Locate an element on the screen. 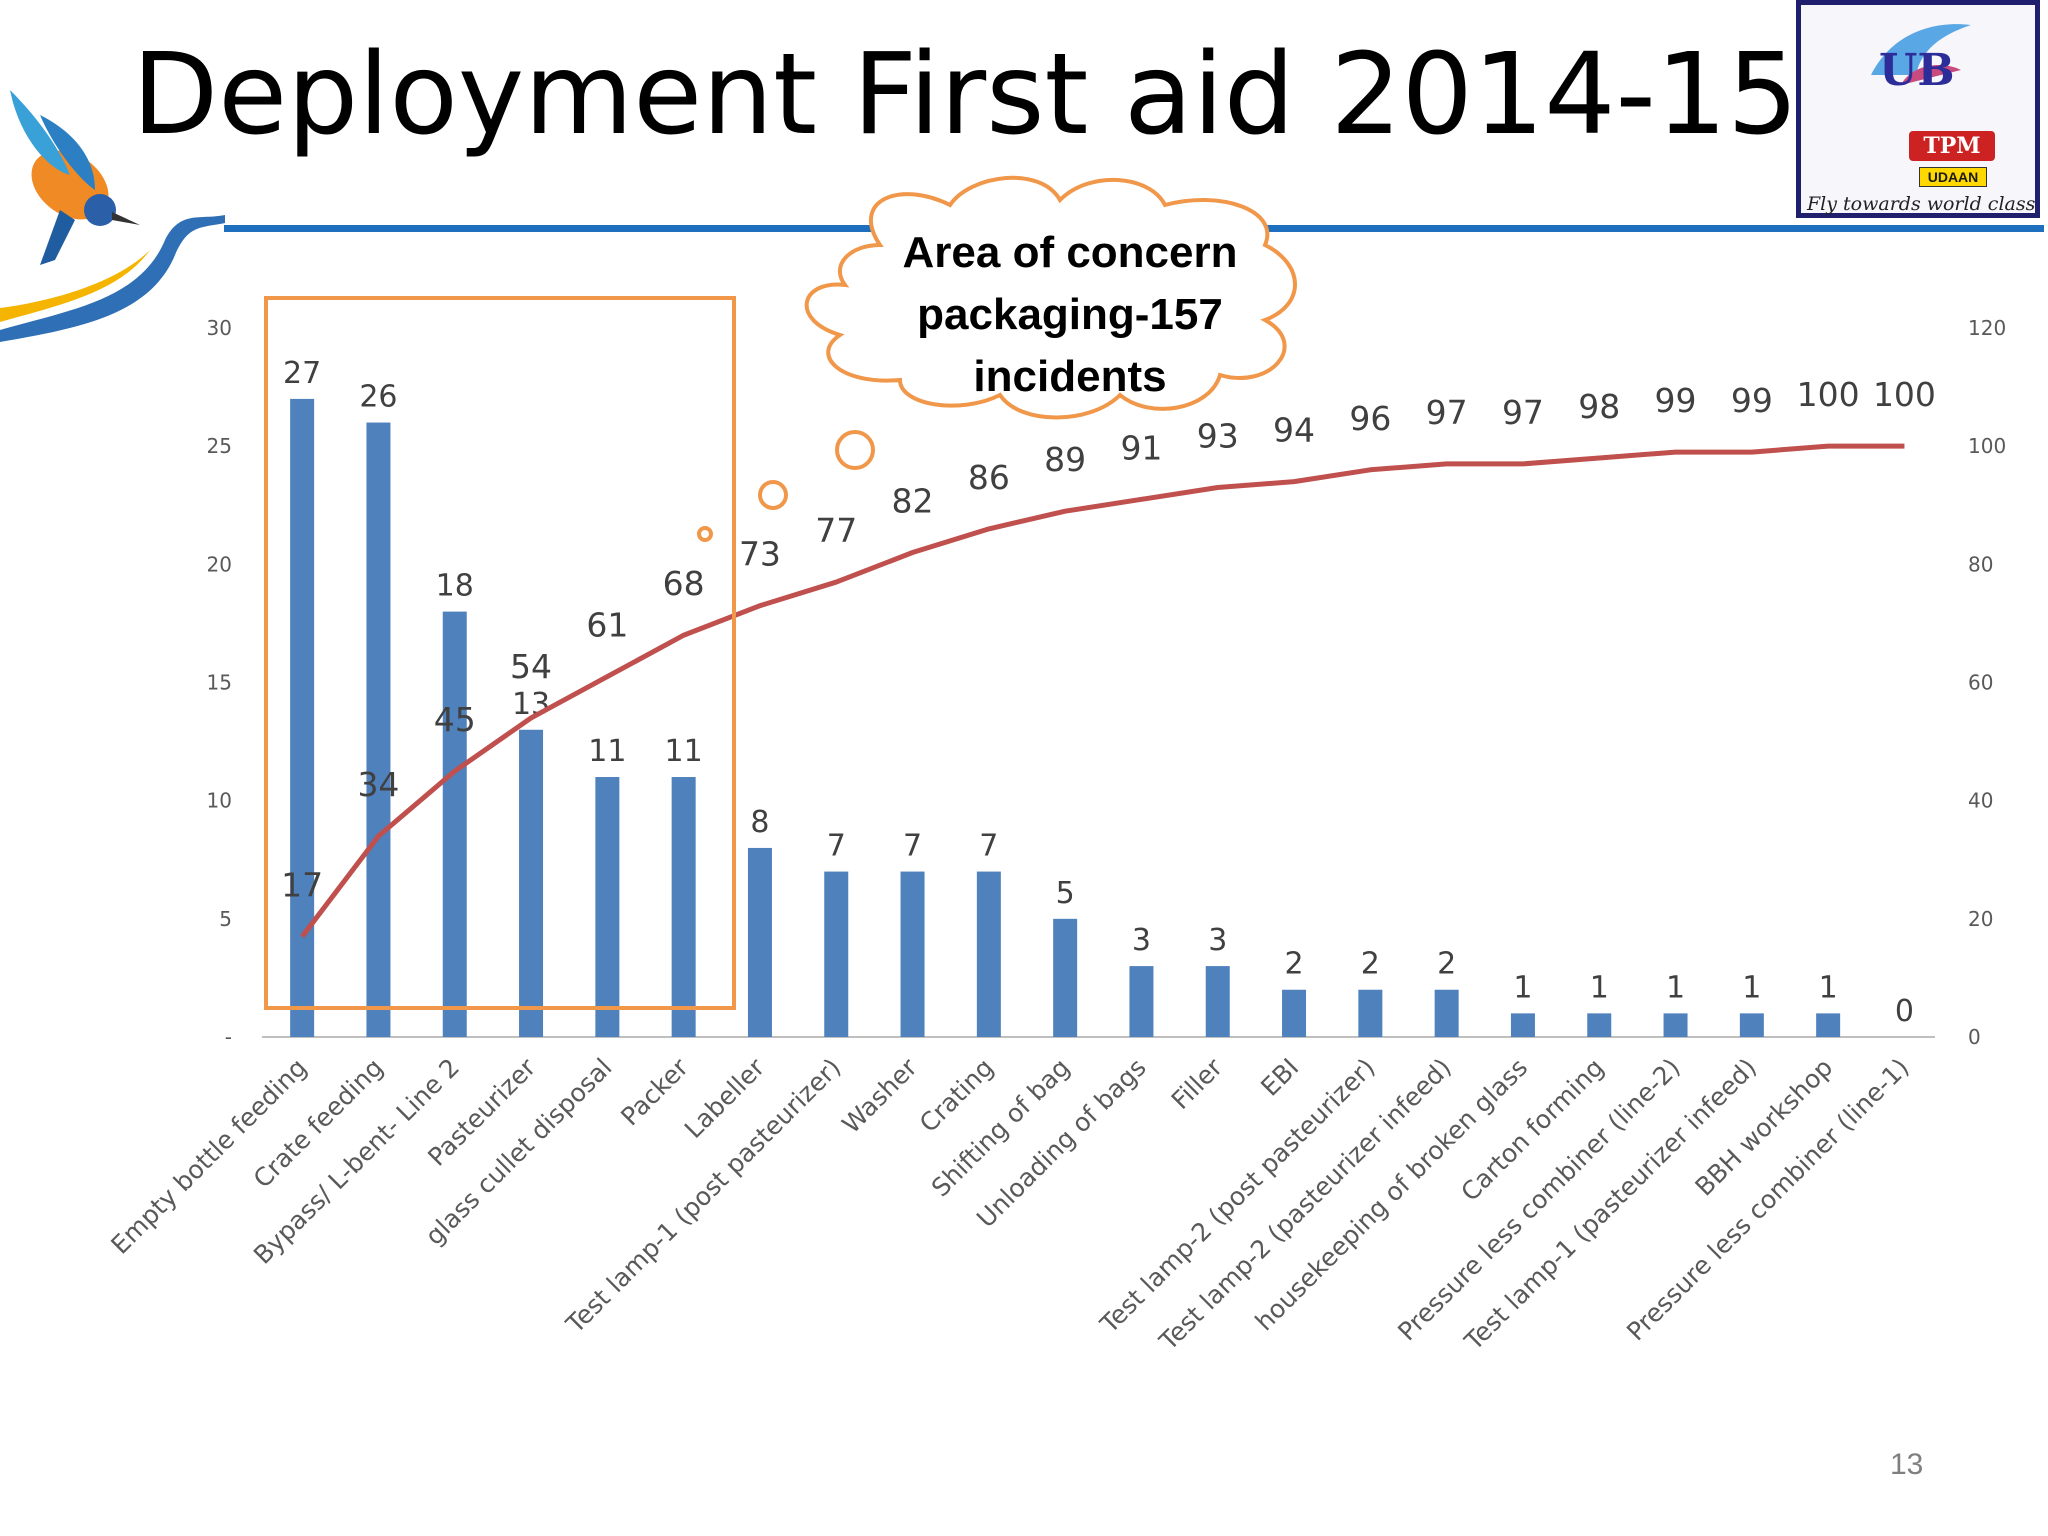  callout-text: Area of concern packaging-157 incidents is located at coordinates (1070, 315).